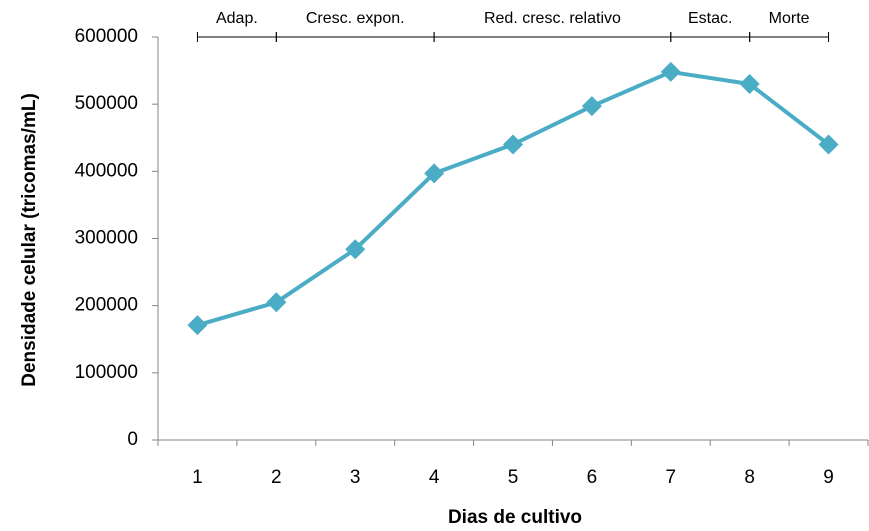 This screenshot has width=869, height=531. I want to click on y-axis-title: Densidade celular (tricomas/mL), so click(29, 240).